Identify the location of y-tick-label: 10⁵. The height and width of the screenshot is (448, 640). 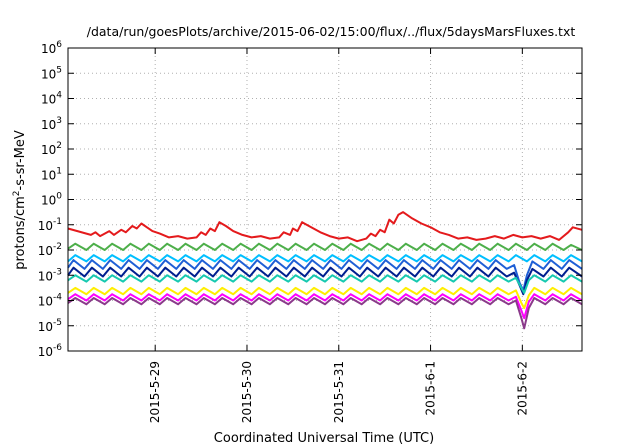
(51, 73).